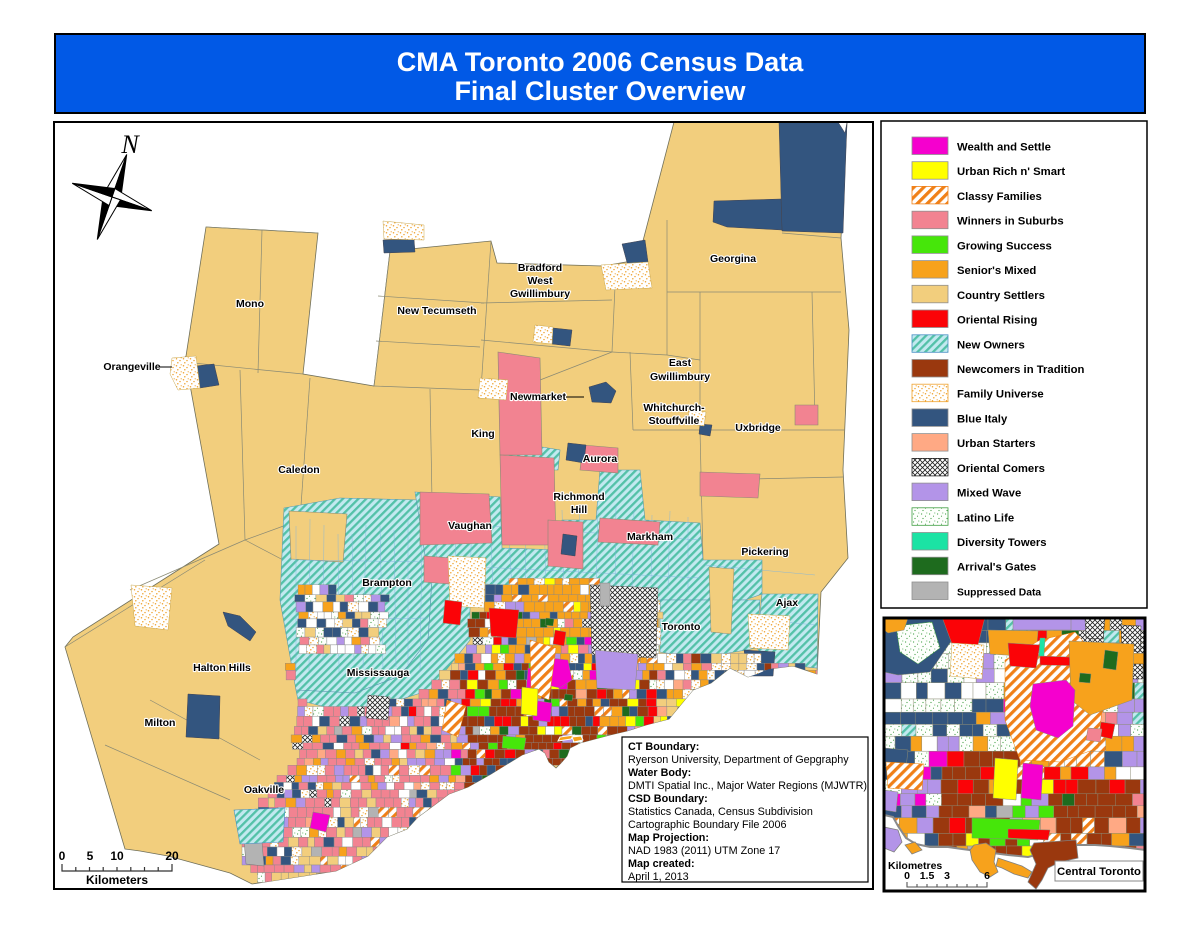 This screenshot has width=1200, height=927. What do you see at coordinates (160, 723) in the screenshot?
I see `svg-text: Milton` at bounding box center [160, 723].